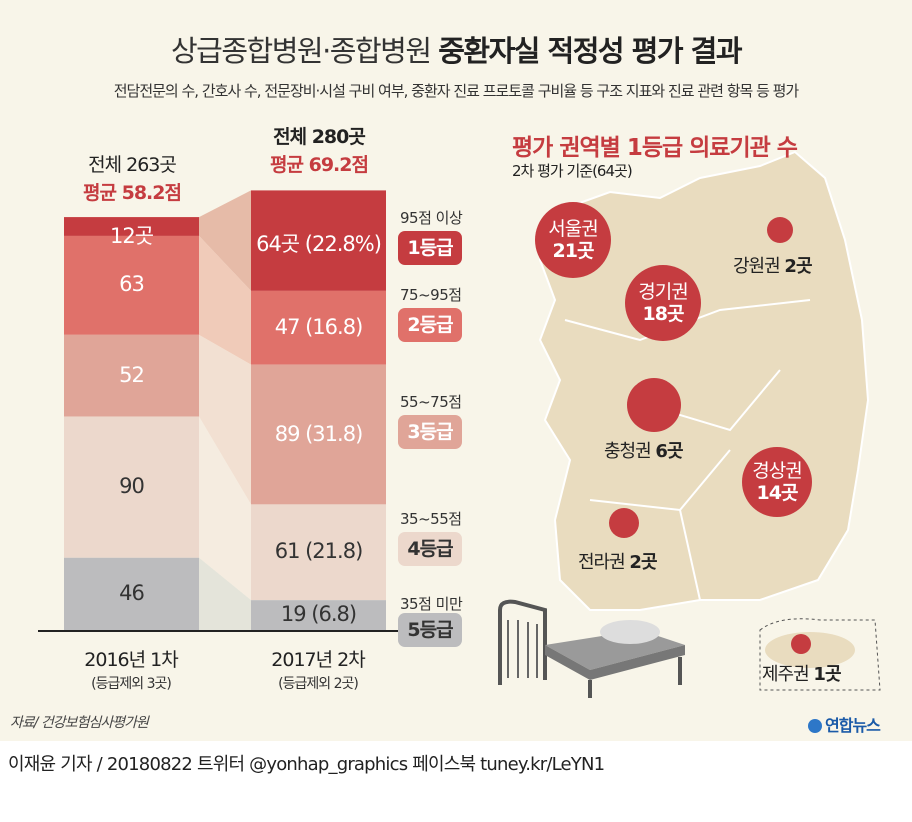 The width and height of the screenshot is (912, 822). I want to click on bar-2016년 1차-grade-4, so click(131, 487).